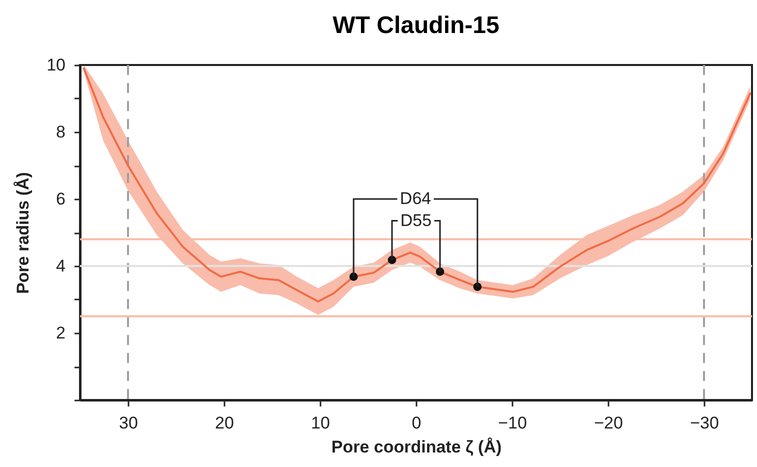 The width and height of the screenshot is (757, 467). Describe the element at coordinates (56, 65) in the screenshot. I see `y-tick-label: 10` at that location.